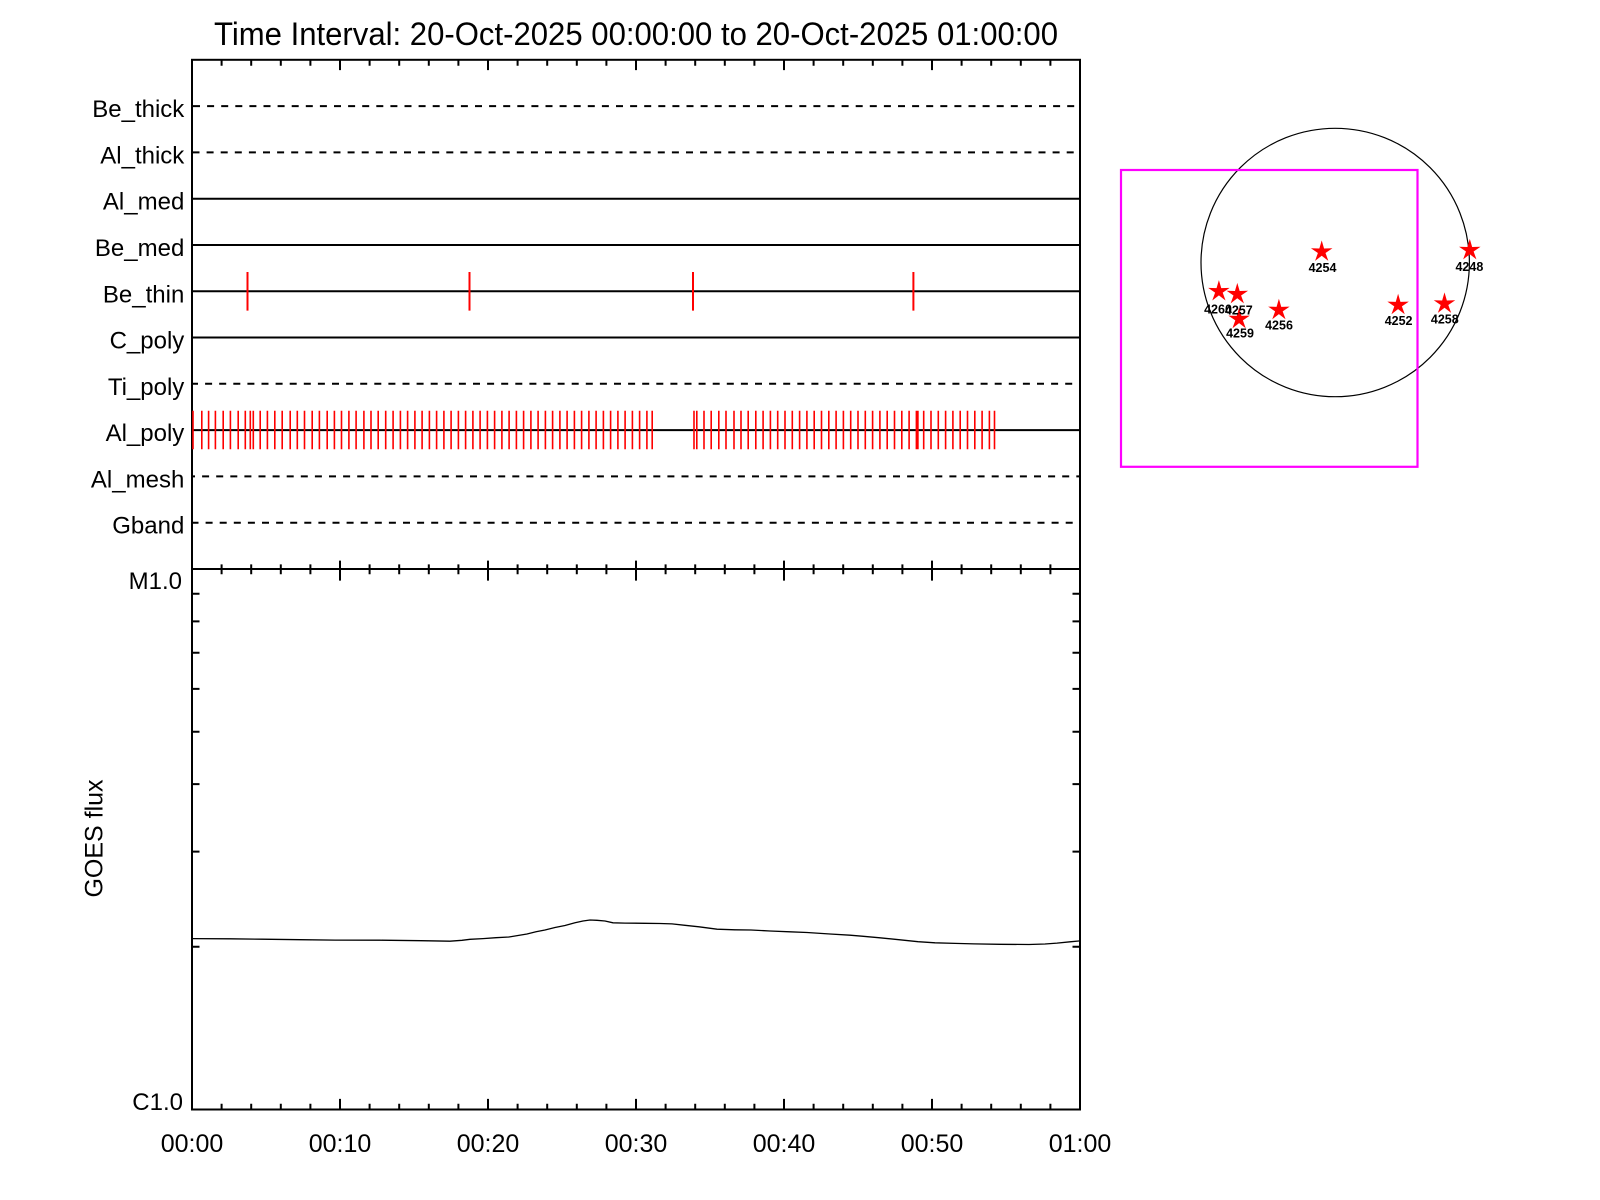 The width and height of the screenshot is (1600, 1200). Describe the element at coordinates (148, 526) in the screenshot. I see `svg-text: Gband` at that location.